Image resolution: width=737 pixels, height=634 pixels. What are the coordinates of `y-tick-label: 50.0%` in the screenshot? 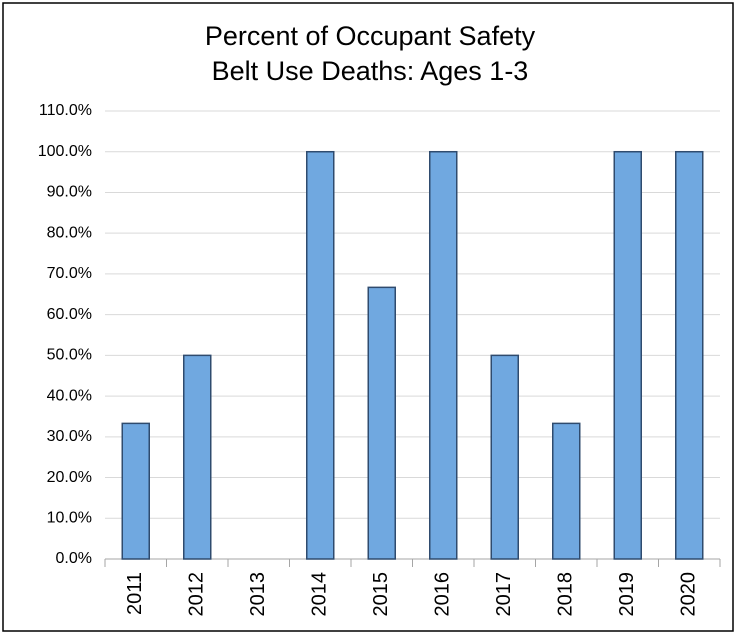 It's located at (69, 355).